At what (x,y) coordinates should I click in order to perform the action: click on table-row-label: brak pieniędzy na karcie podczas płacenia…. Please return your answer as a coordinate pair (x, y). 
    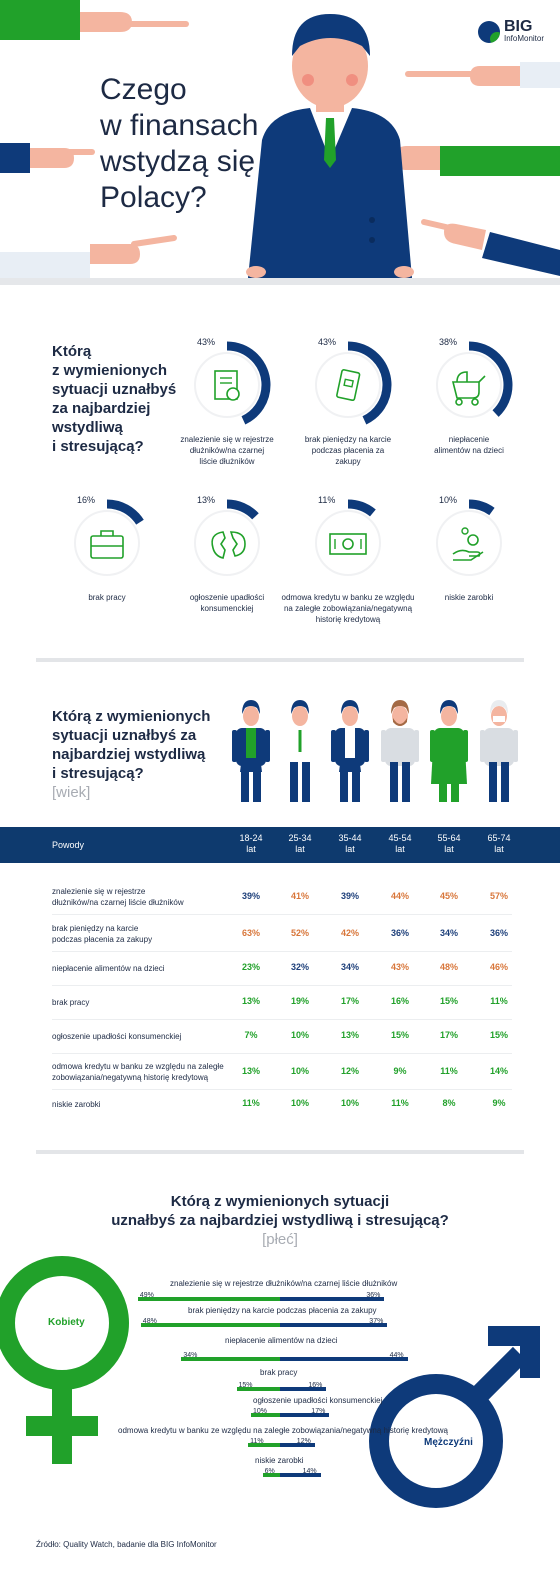
    Looking at the image, I should click on (142, 934).